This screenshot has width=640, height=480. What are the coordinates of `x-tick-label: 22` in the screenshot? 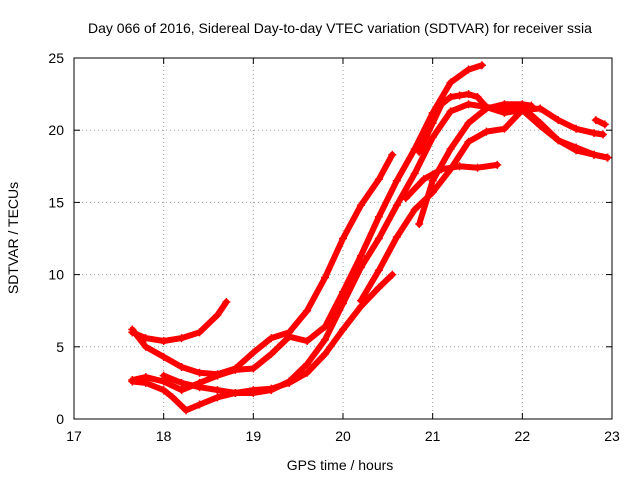 It's located at (523, 436).